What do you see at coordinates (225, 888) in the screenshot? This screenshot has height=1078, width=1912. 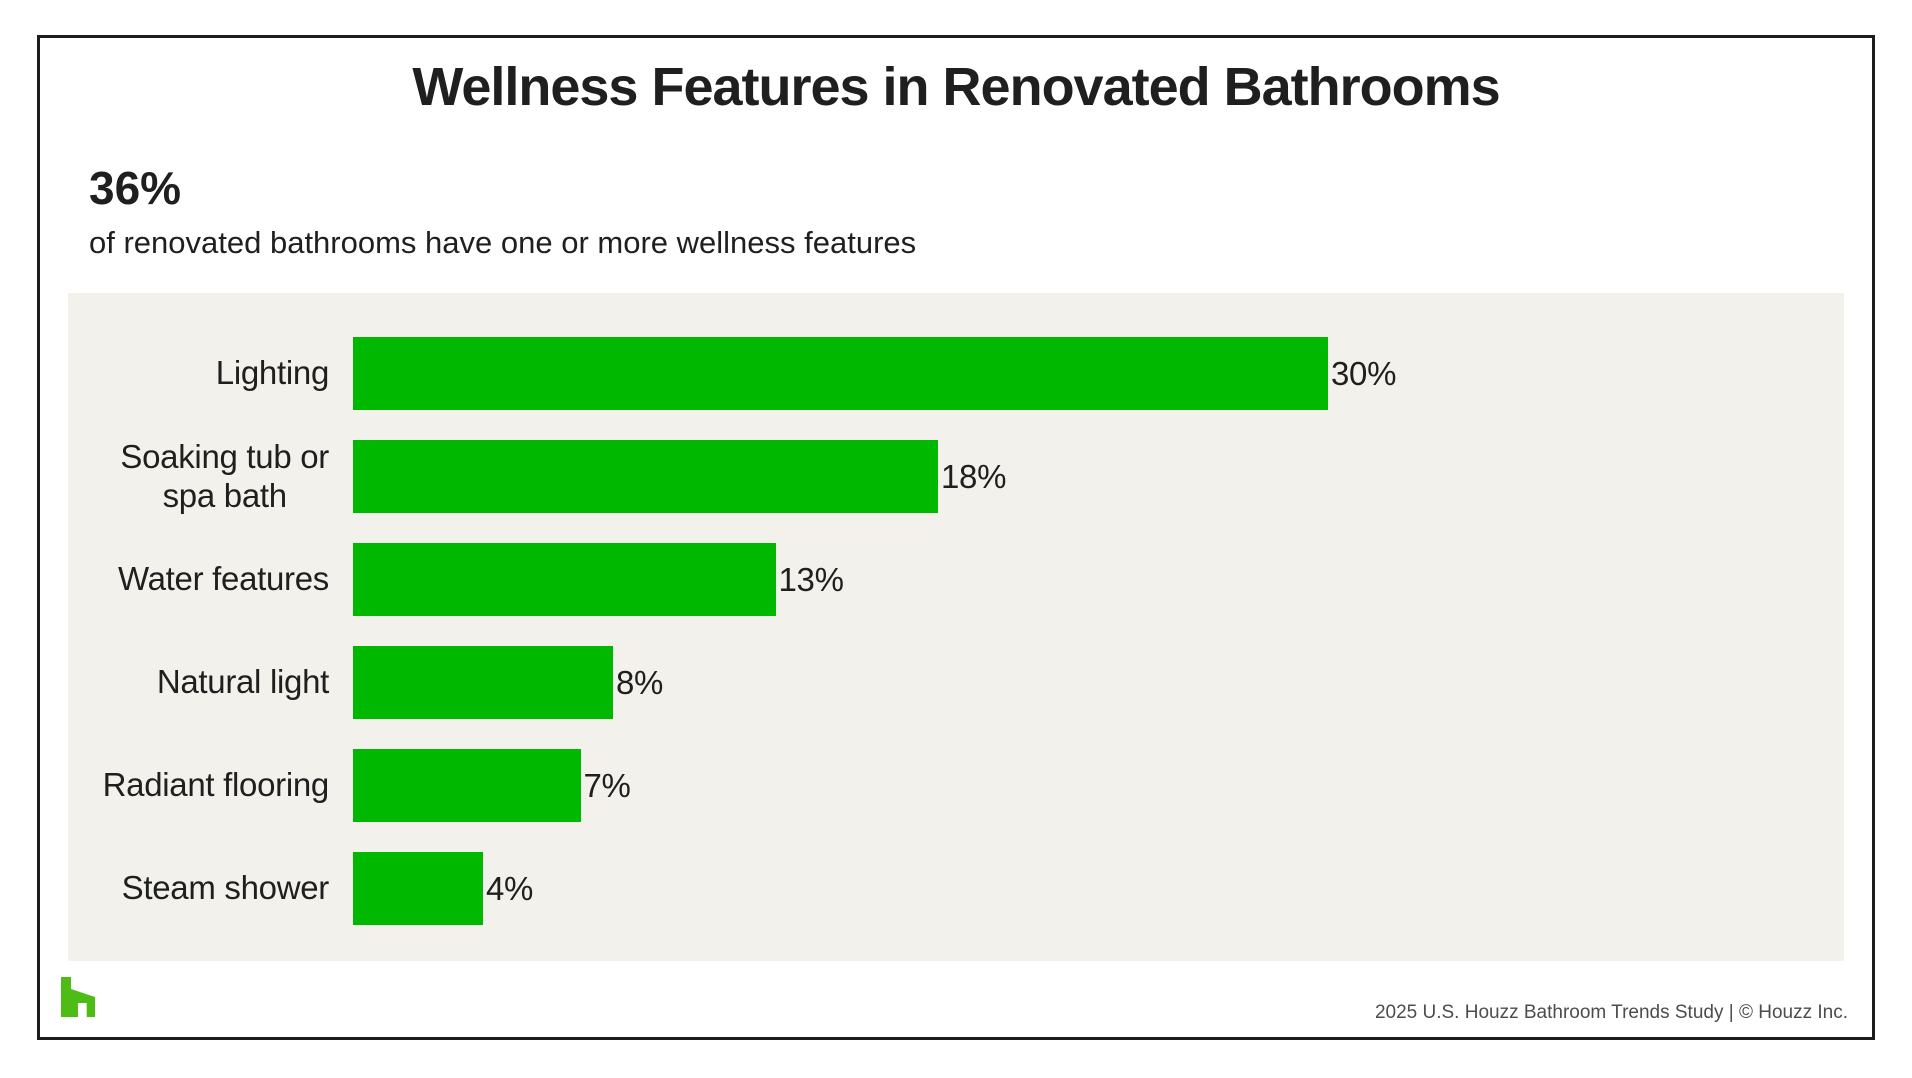 I see `category-label: Steam shower` at bounding box center [225, 888].